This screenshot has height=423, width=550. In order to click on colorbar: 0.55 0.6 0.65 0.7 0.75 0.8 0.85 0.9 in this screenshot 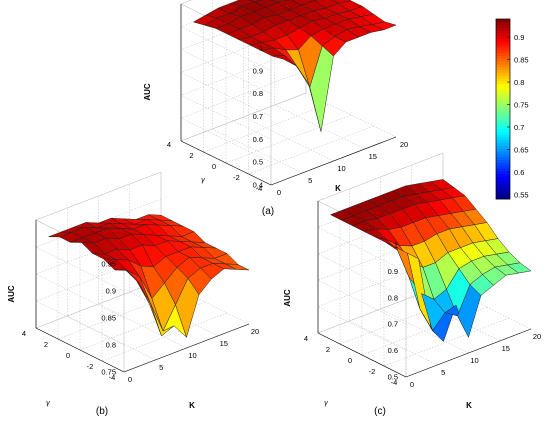, I will do `click(512, 109)`.